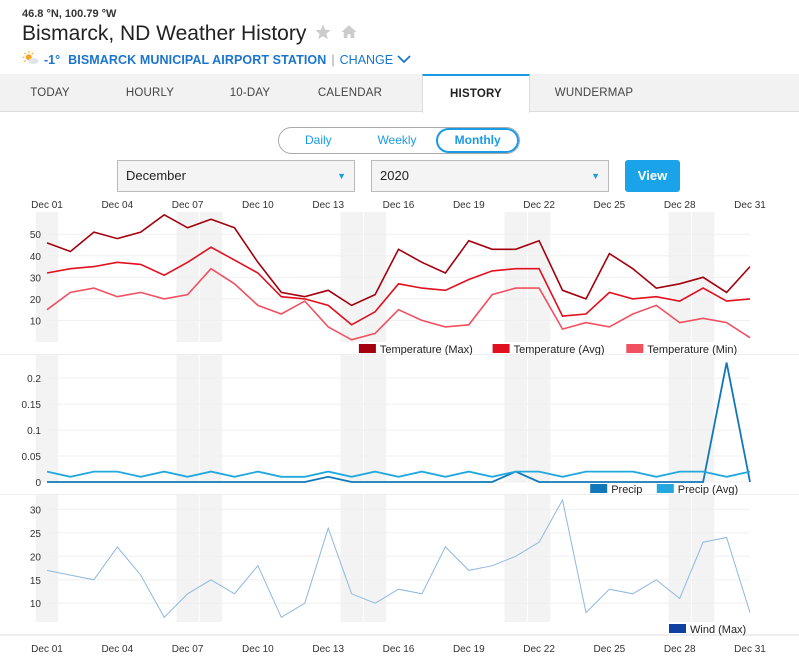 This screenshot has width=799, height=662. Describe the element at coordinates (476, 93) in the screenshot. I see `tab-history: HISTORY` at that location.